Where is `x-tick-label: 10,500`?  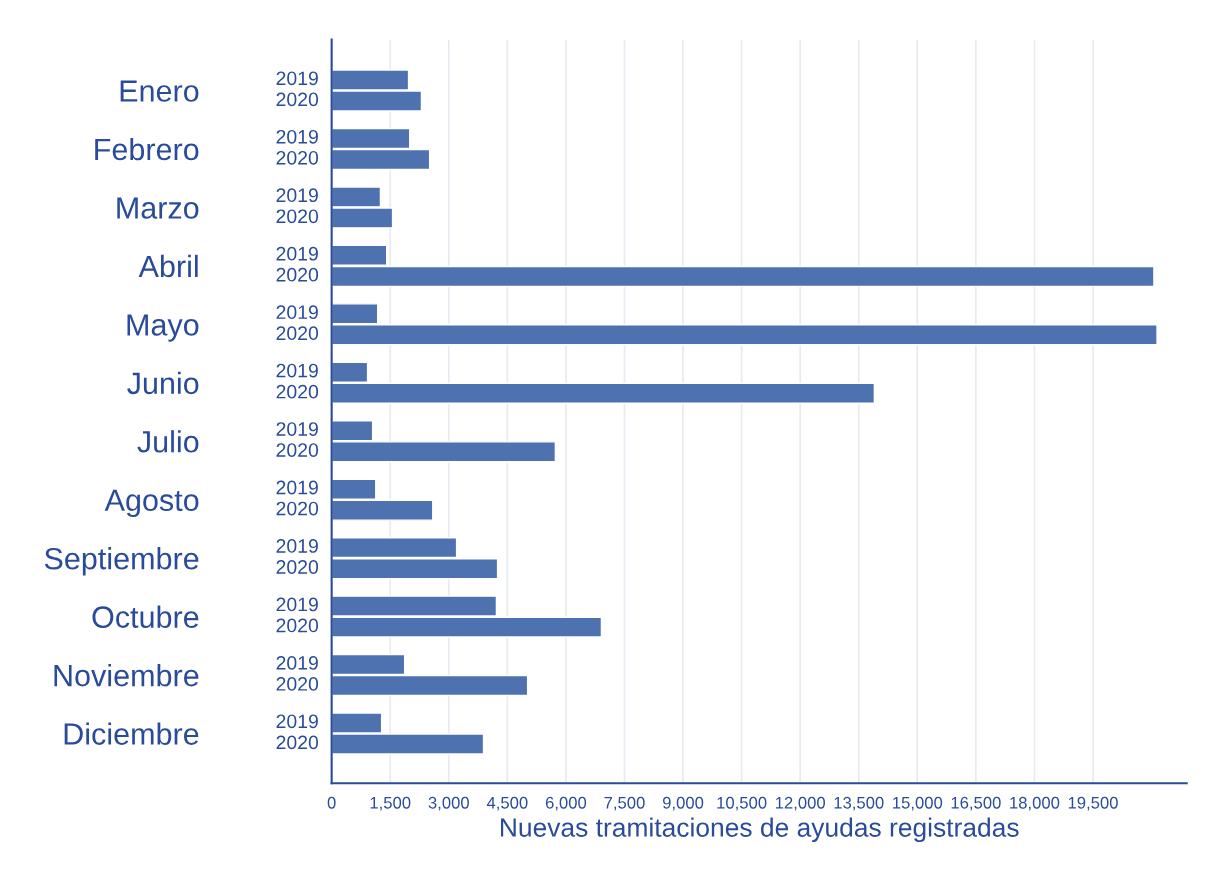 x-tick-label: 10,500 is located at coordinates (742, 803).